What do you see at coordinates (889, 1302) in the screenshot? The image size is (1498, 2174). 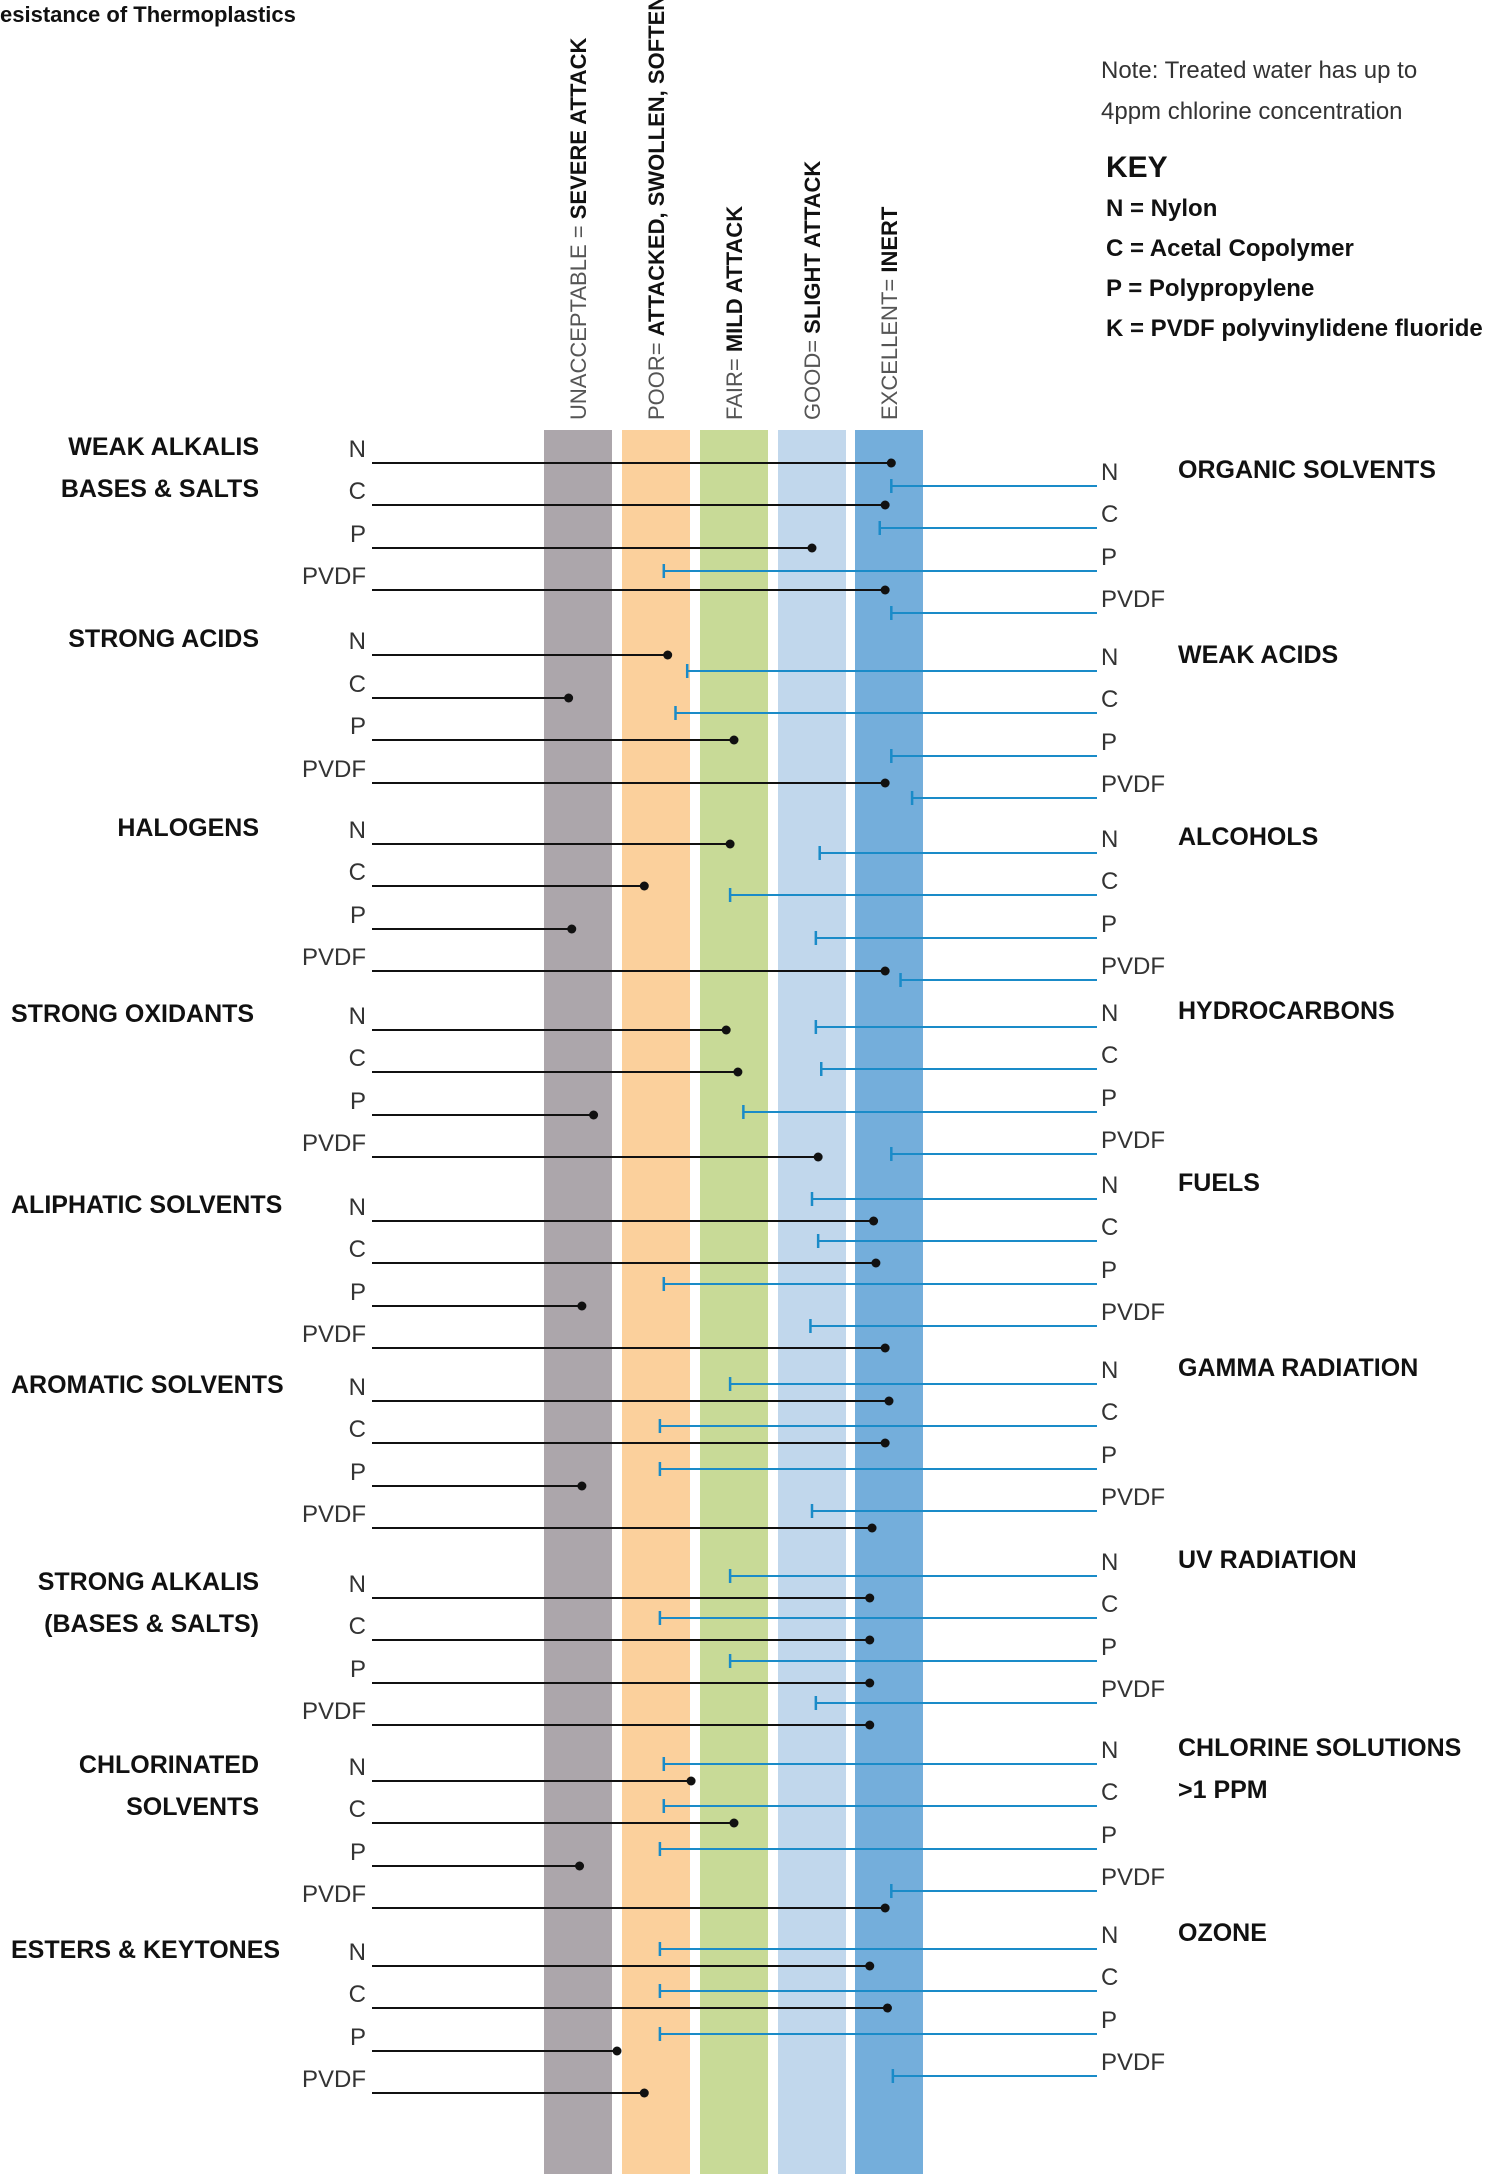 I see `band-excellent` at bounding box center [889, 1302].